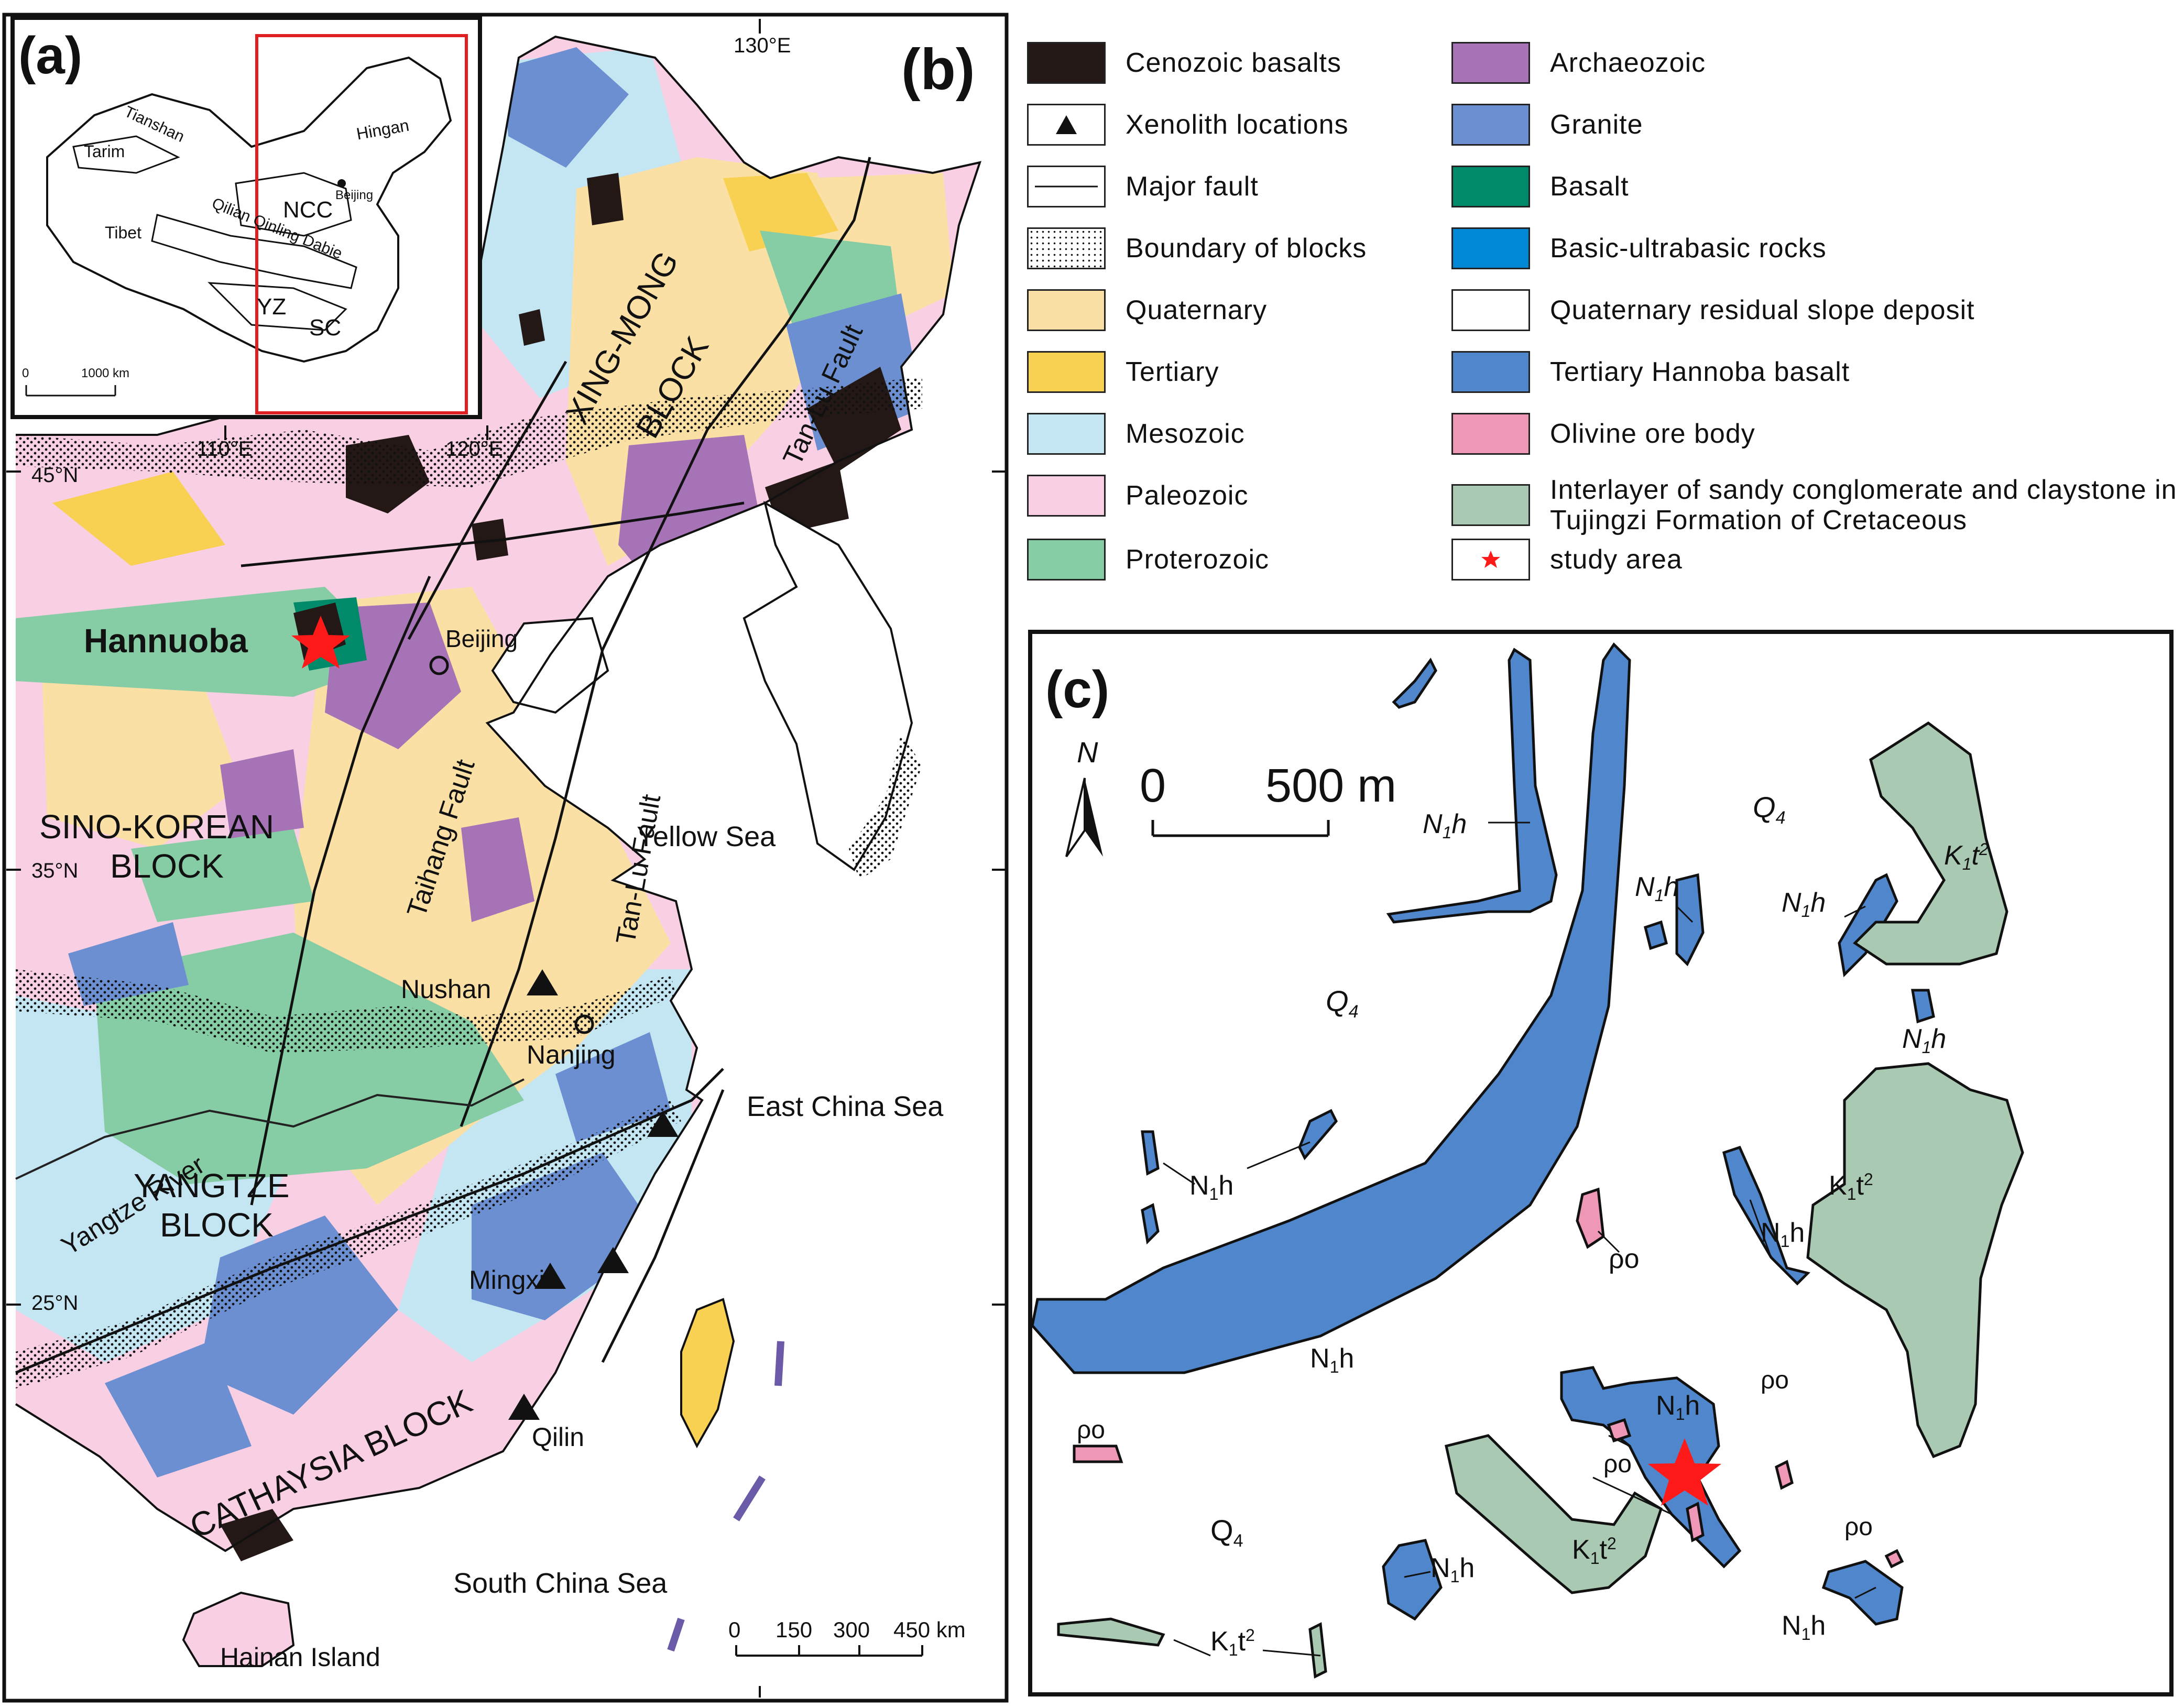 The height and width of the screenshot is (1708, 2184). What do you see at coordinates (126, 154) in the screenshot?
I see `tarim-outline` at bounding box center [126, 154].